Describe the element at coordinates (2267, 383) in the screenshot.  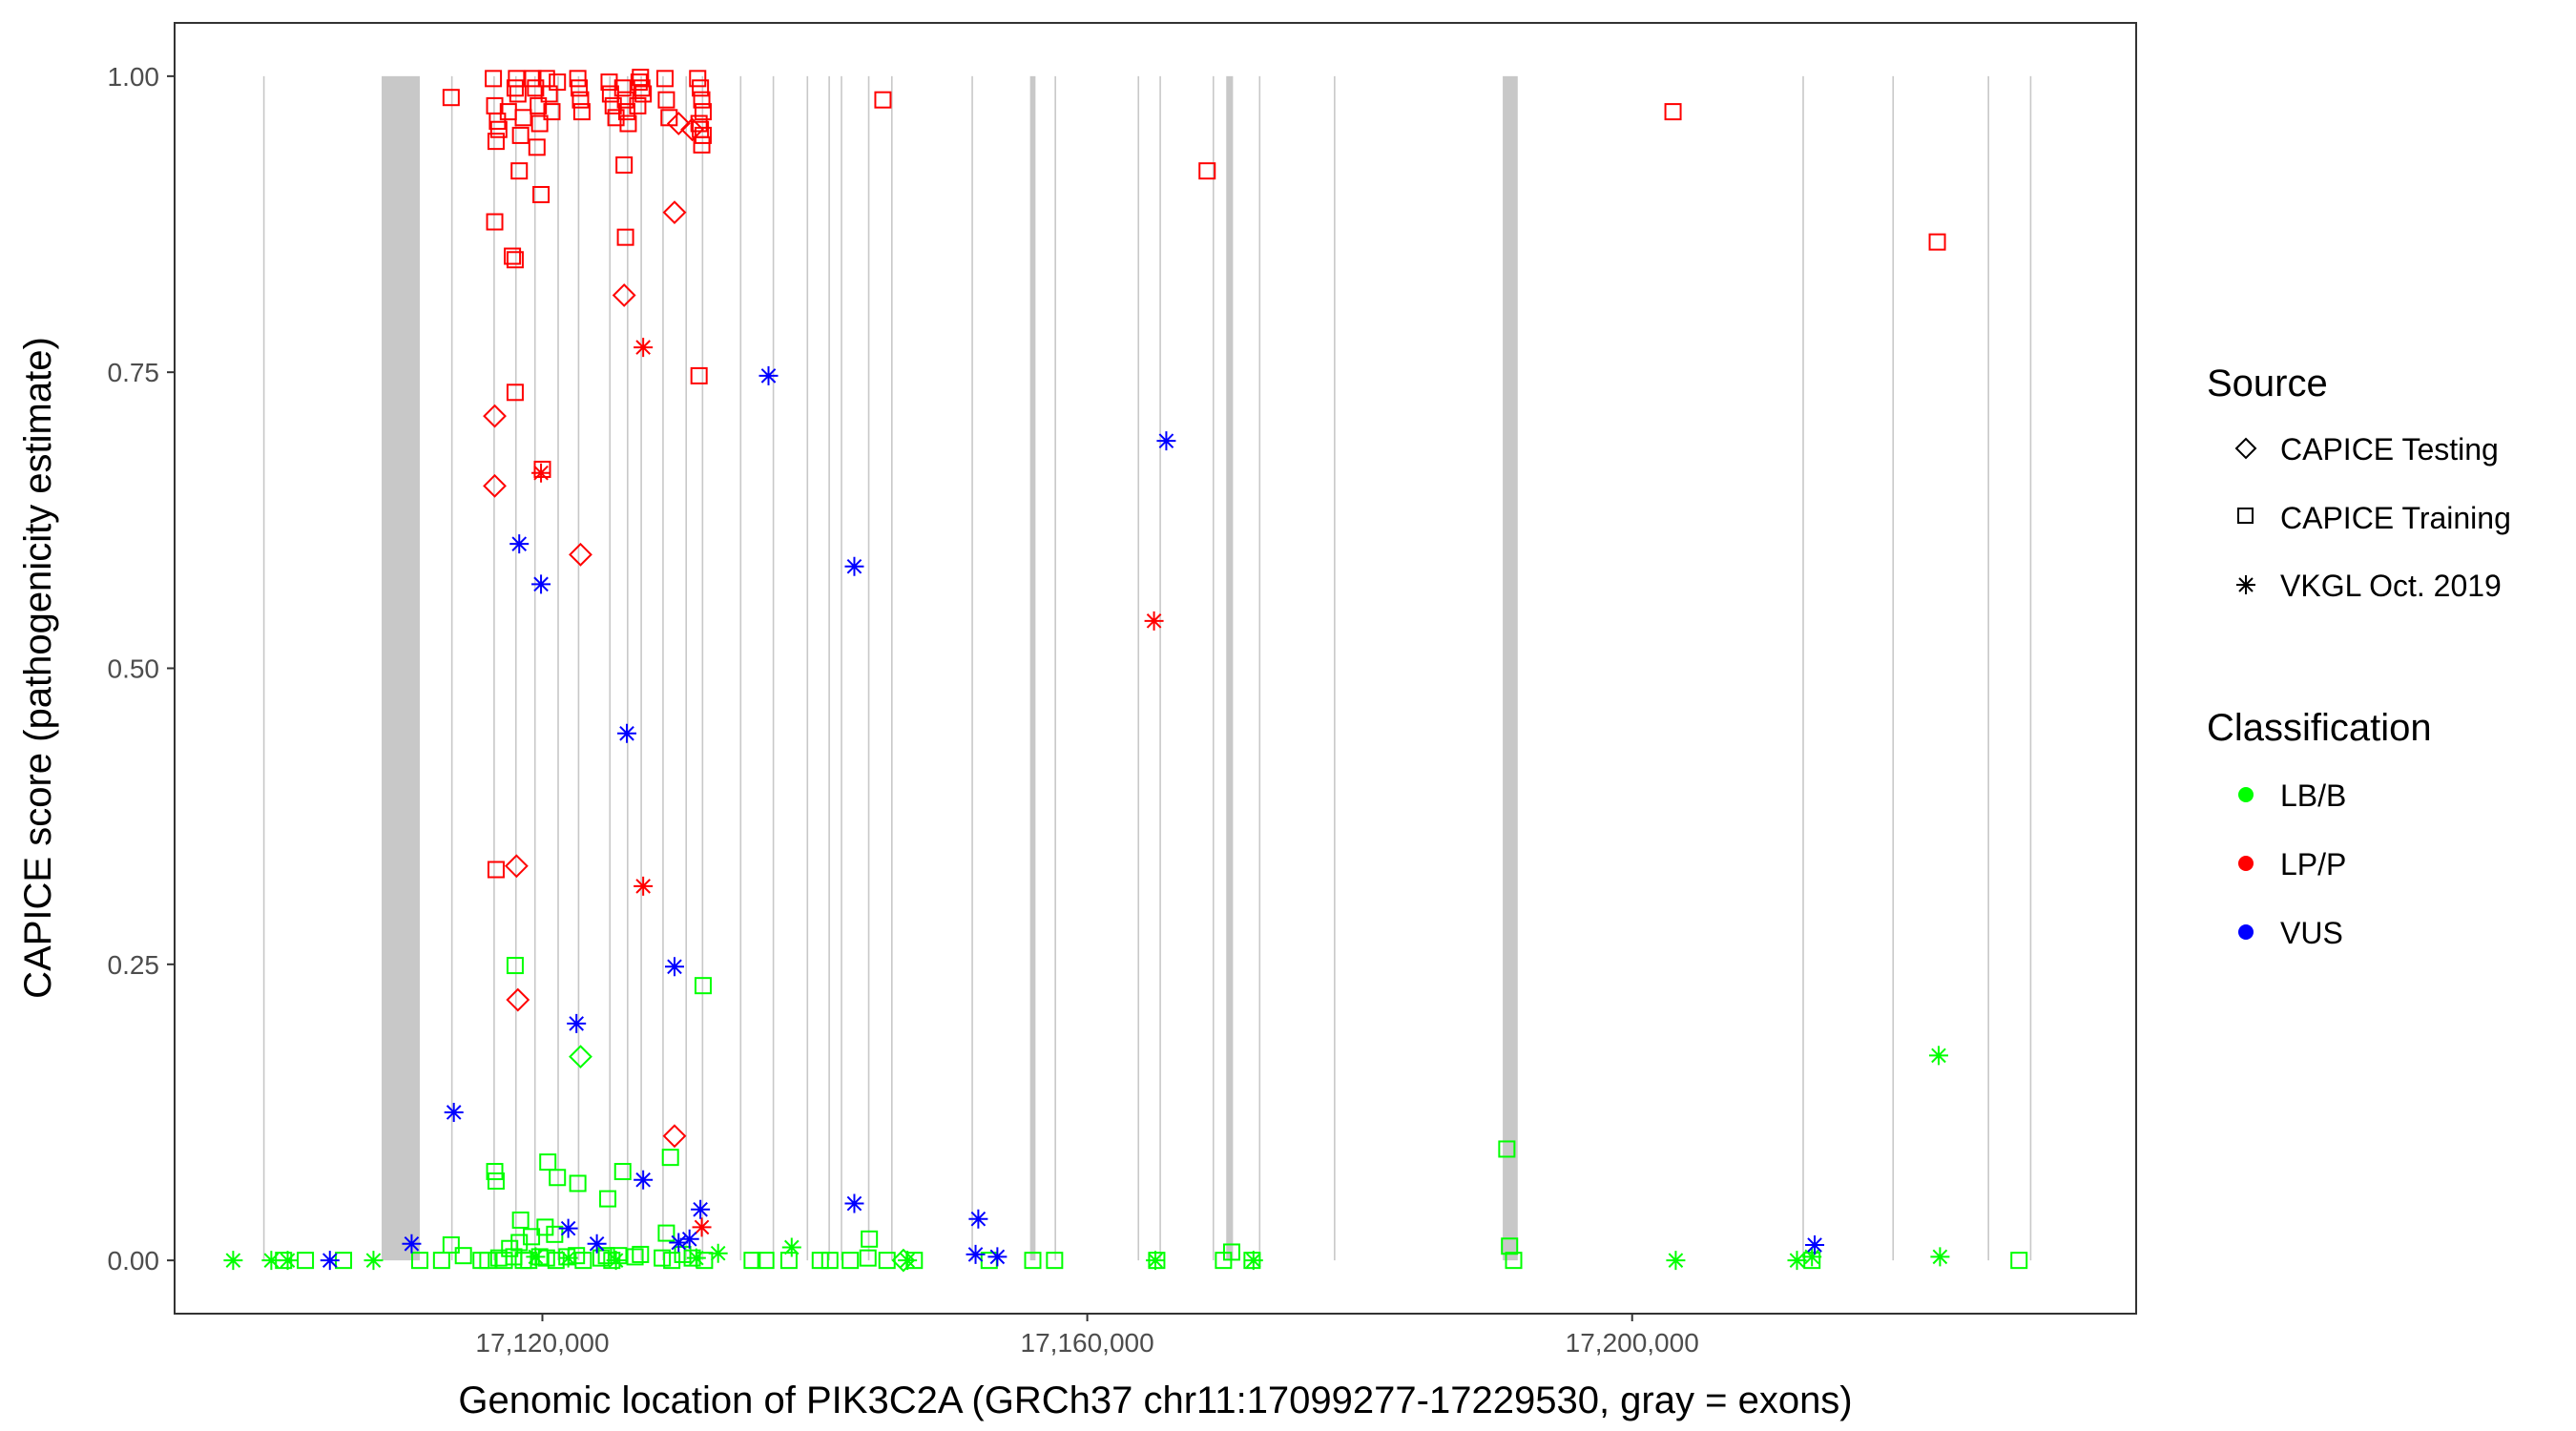
I see `legend-title-source: Source` at that location.